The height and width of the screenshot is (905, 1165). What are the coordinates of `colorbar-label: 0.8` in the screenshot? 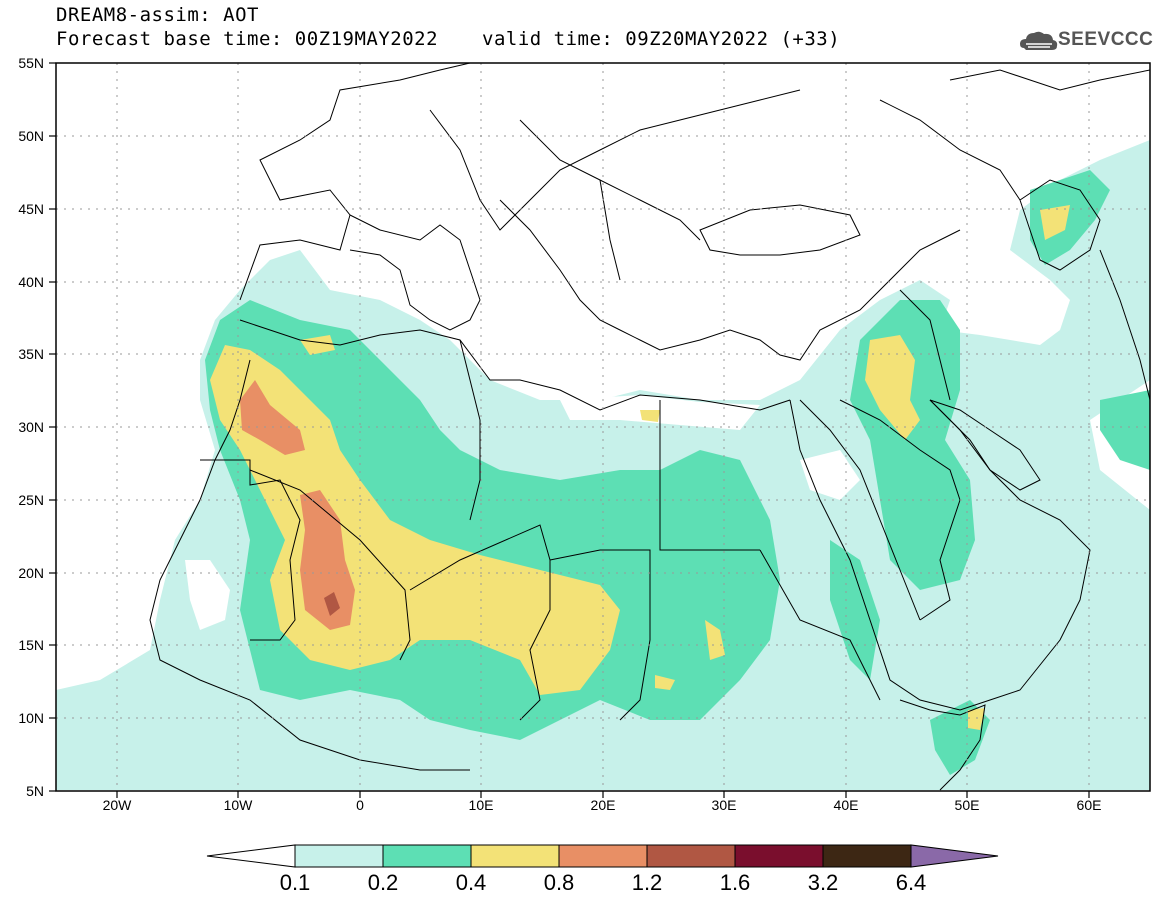 It's located at (559, 882).